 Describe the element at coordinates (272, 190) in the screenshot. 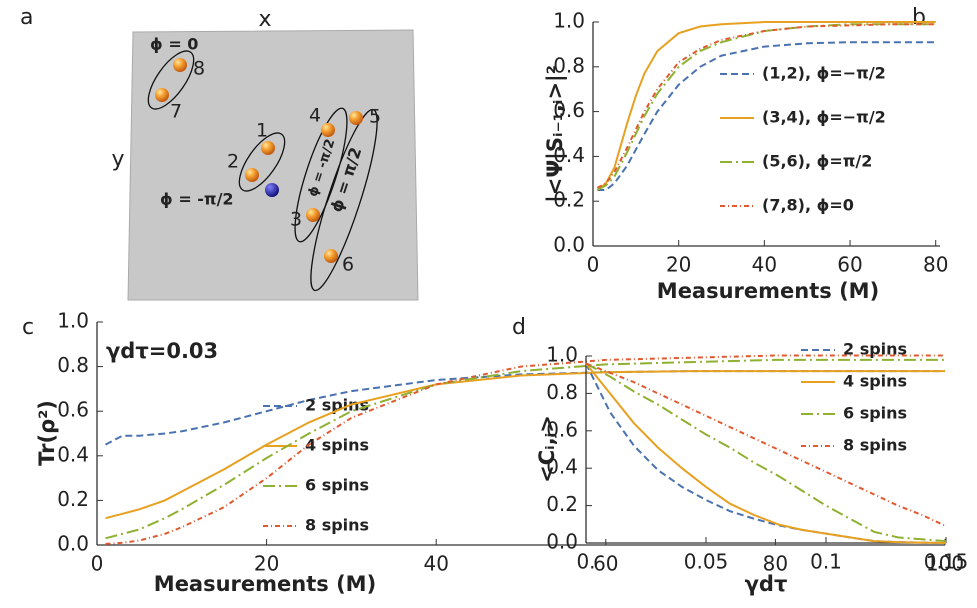

I see `probe` at that location.